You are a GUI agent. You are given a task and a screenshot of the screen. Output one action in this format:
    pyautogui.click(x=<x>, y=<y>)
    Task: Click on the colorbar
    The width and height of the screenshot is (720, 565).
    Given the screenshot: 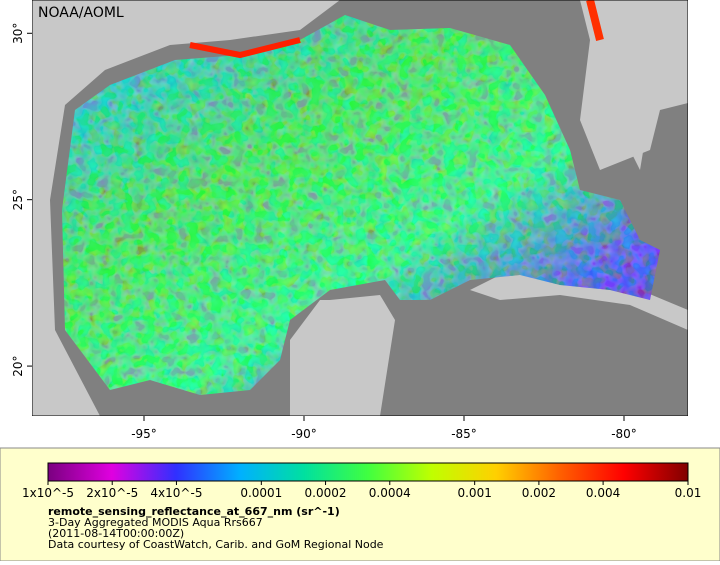 What is the action you would take?
    pyautogui.click(x=368, y=472)
    